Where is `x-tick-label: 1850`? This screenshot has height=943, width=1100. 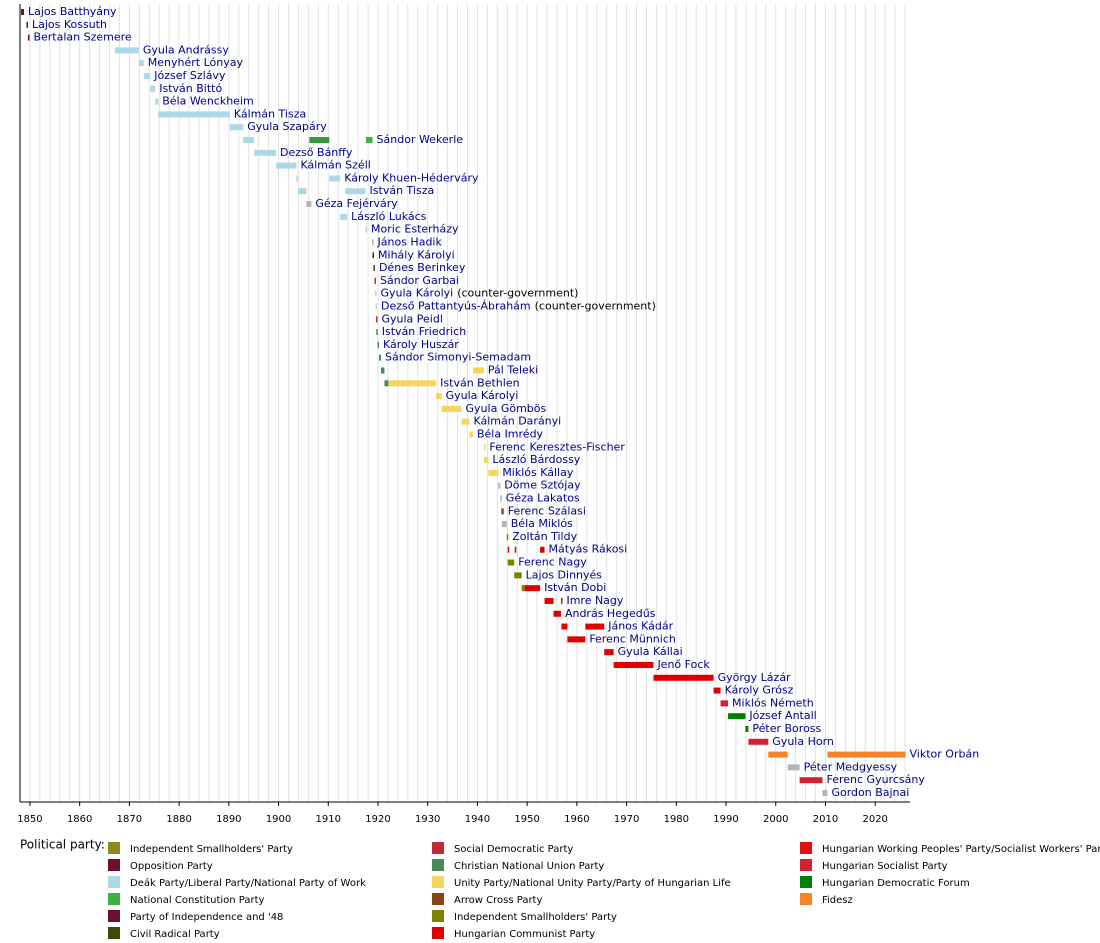 x-tick-label: 1850 is located at coordinates (29, 819).